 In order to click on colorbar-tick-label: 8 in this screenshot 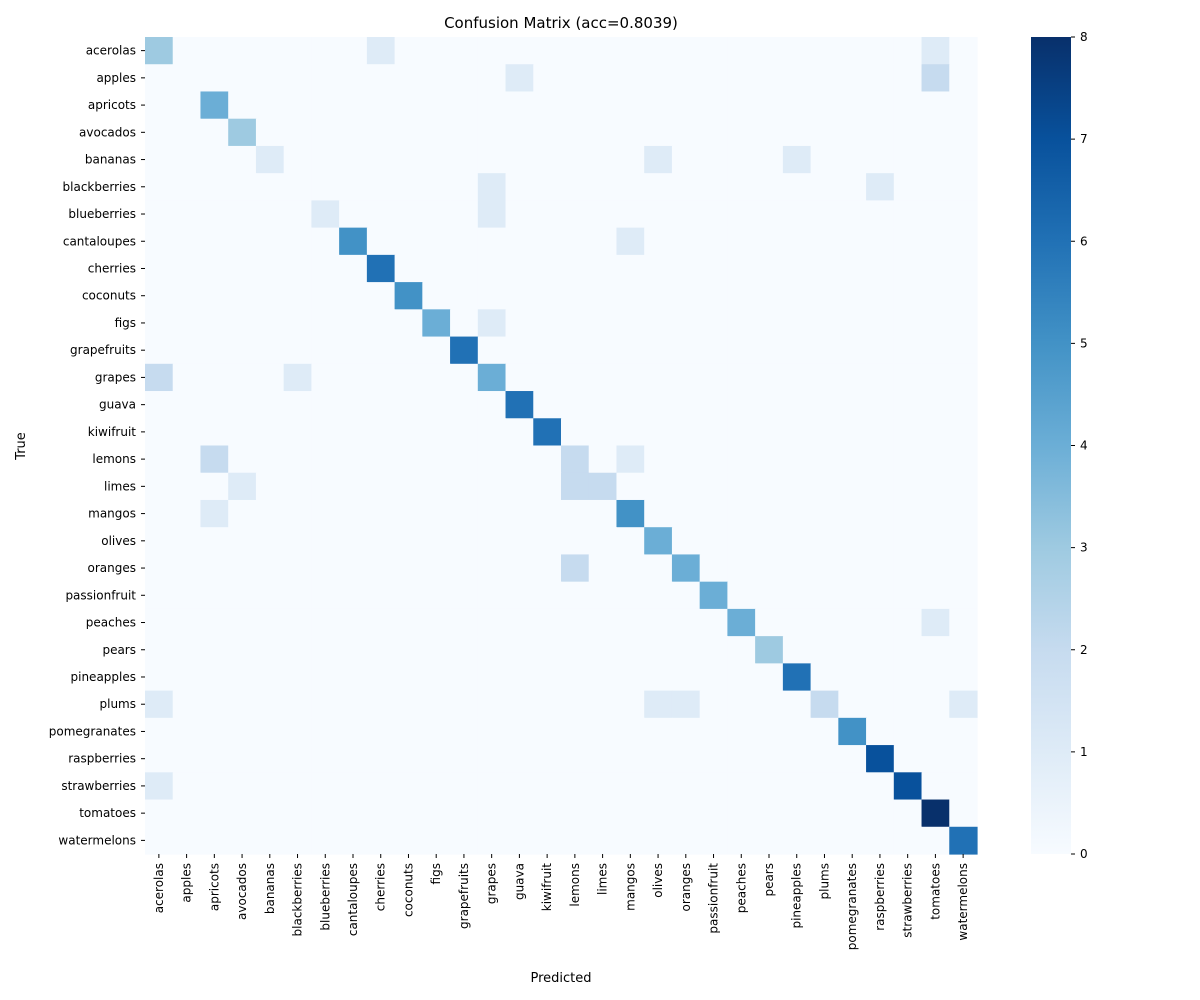, I will do `click(1084, 37)`.